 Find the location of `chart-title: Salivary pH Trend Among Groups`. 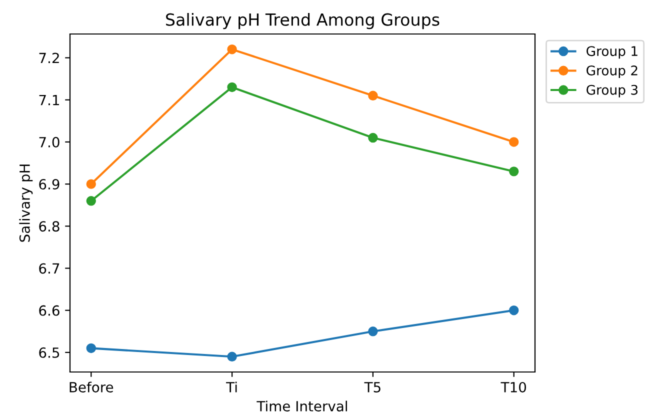

chart-title: Salivary pH Trend Among Groups is located at coordinates (303, 21).